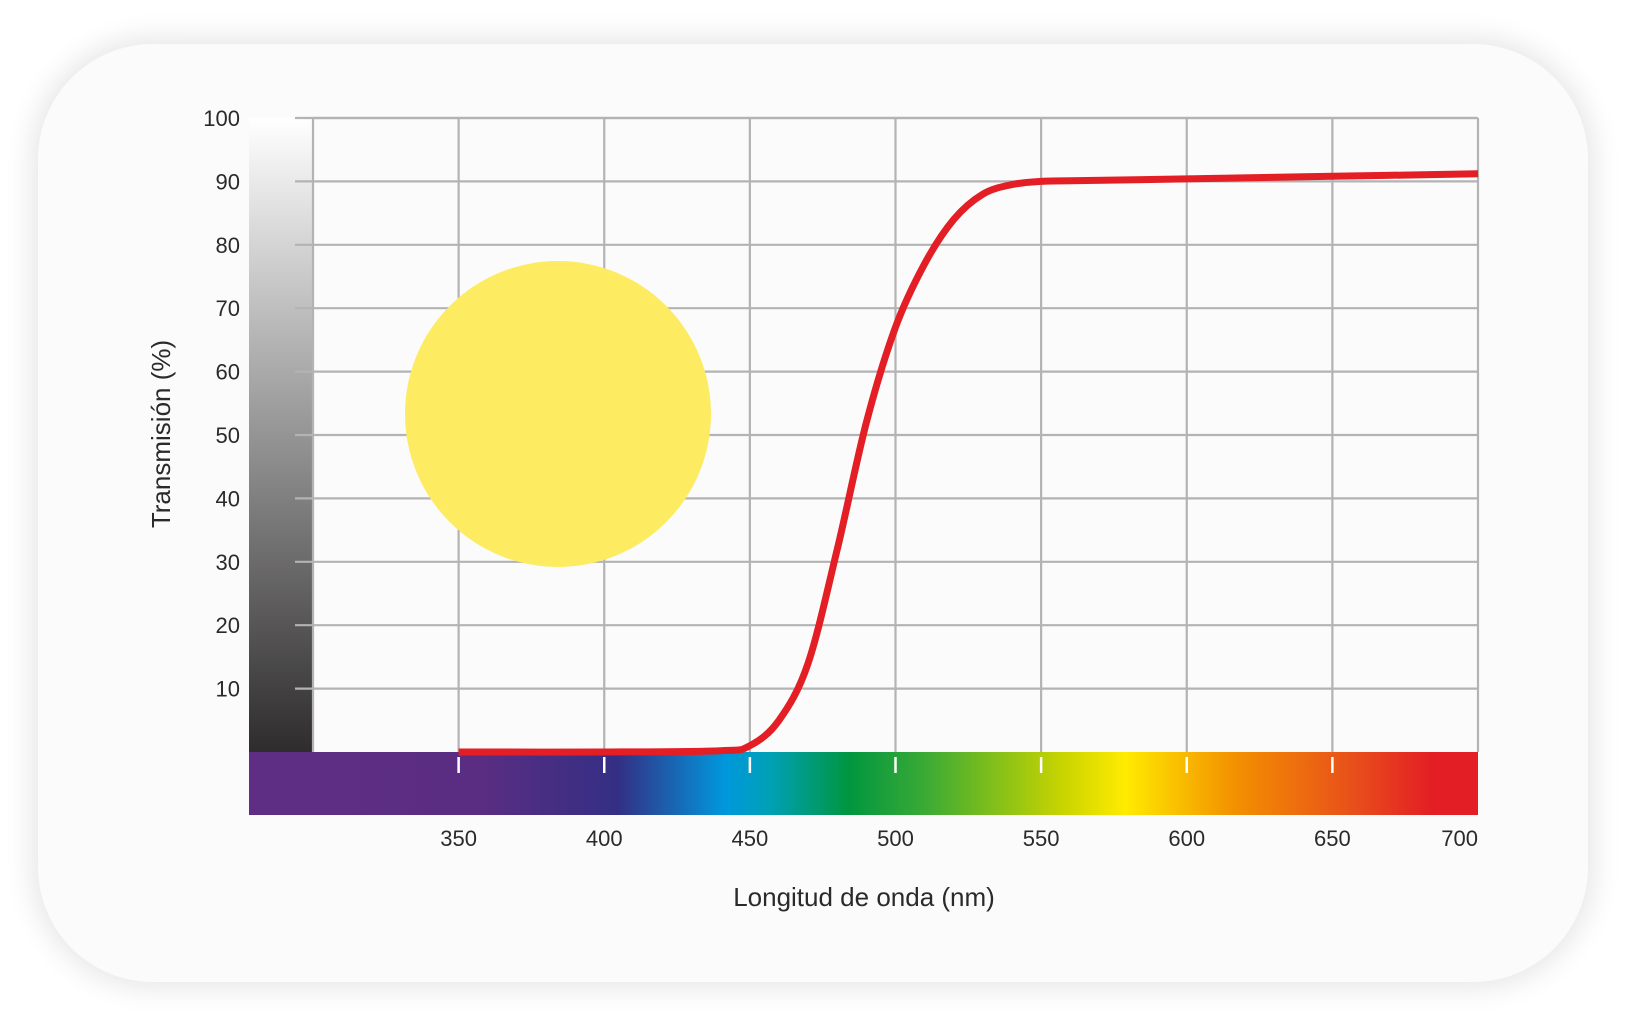 This screenshot has height=1026, width=1626. What do you see at coordinates (228, 372) in the screenshot?
I see `y-tick-label: 60` at bounding box center [228, 372].